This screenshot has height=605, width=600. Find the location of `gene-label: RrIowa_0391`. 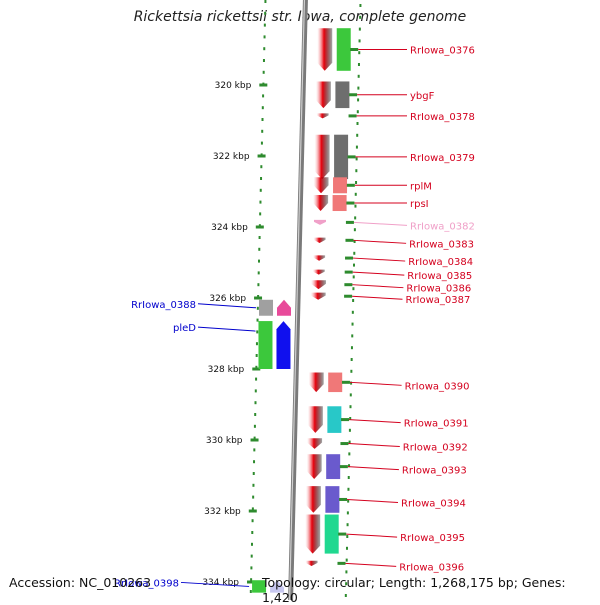

gene-label: RrIowa_0391 is located at coordinates (436, 424).